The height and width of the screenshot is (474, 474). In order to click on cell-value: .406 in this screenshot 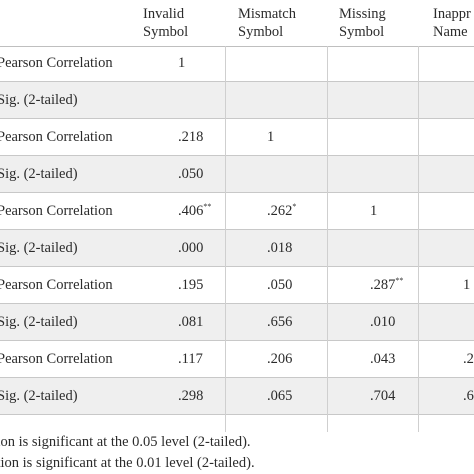, I will do `click(191, 211)`.